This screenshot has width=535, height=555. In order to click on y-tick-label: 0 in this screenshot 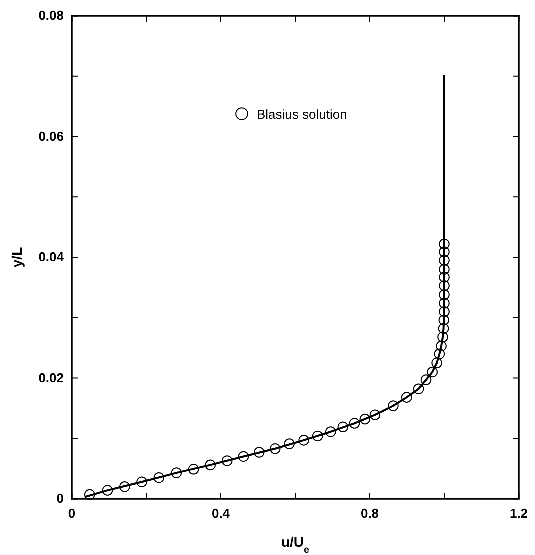, I will do `click(60, 498)`.